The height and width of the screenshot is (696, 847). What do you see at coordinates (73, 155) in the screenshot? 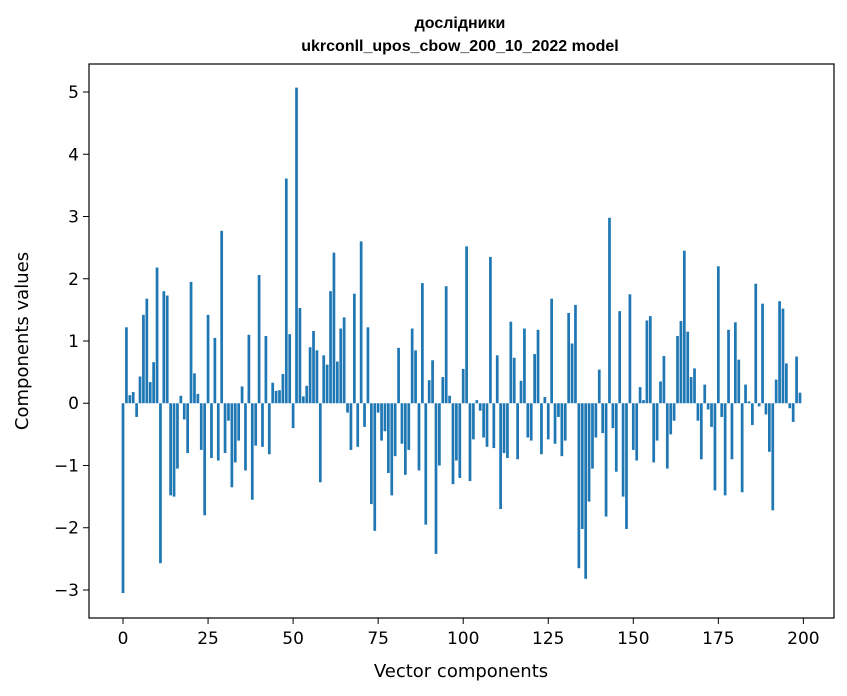
I see `y-tick-label: 4` at bounding box center [73, 155].